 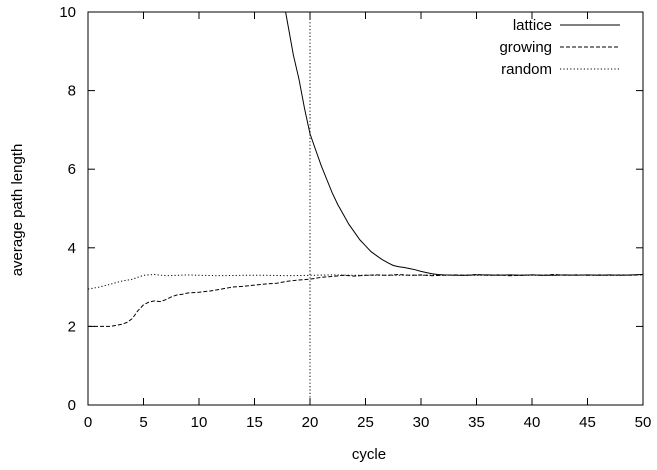 What do you see at coordinates (525, 47) in the screenshot?
I see `legend-label-growing: growing` at bounding box center [525, 47].